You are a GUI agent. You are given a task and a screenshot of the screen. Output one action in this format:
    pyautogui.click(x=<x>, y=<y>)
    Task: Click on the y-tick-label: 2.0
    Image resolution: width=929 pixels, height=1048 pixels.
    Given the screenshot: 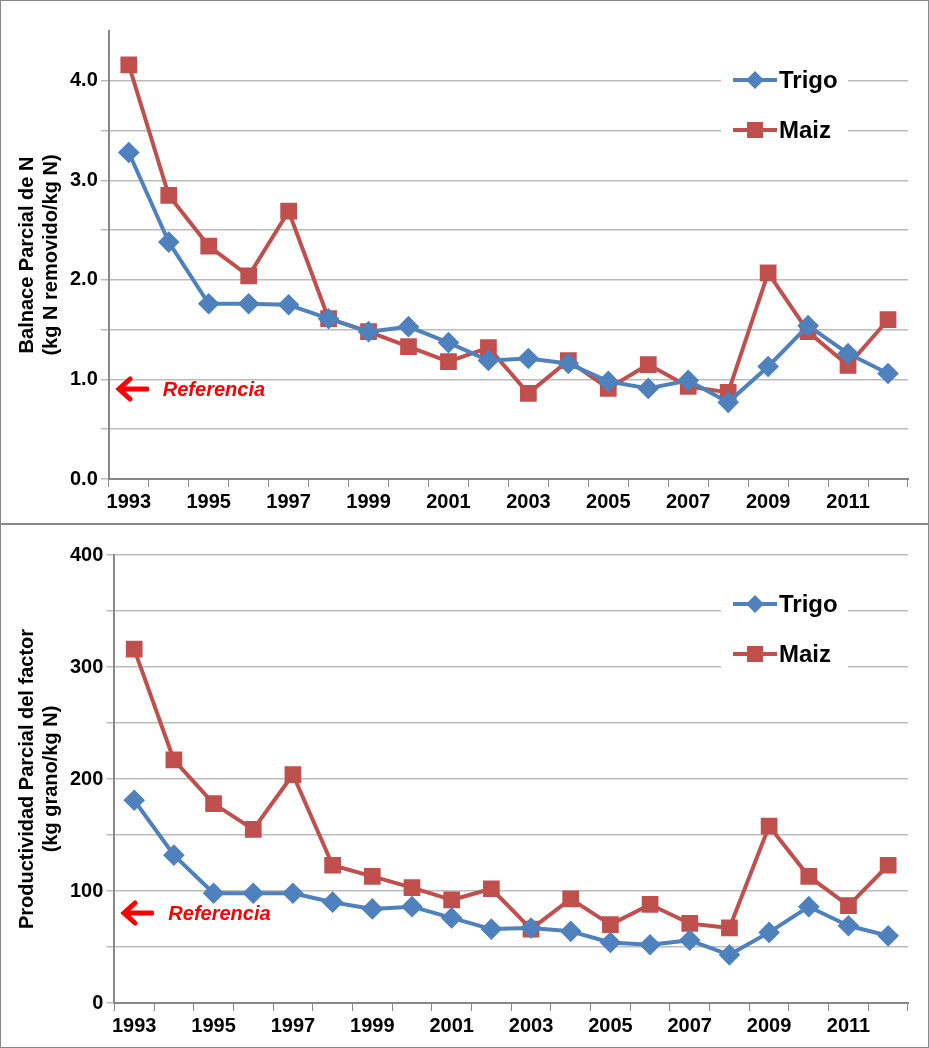 What is the action you would take?
    pyautogui.click(x=83, y=278)
    